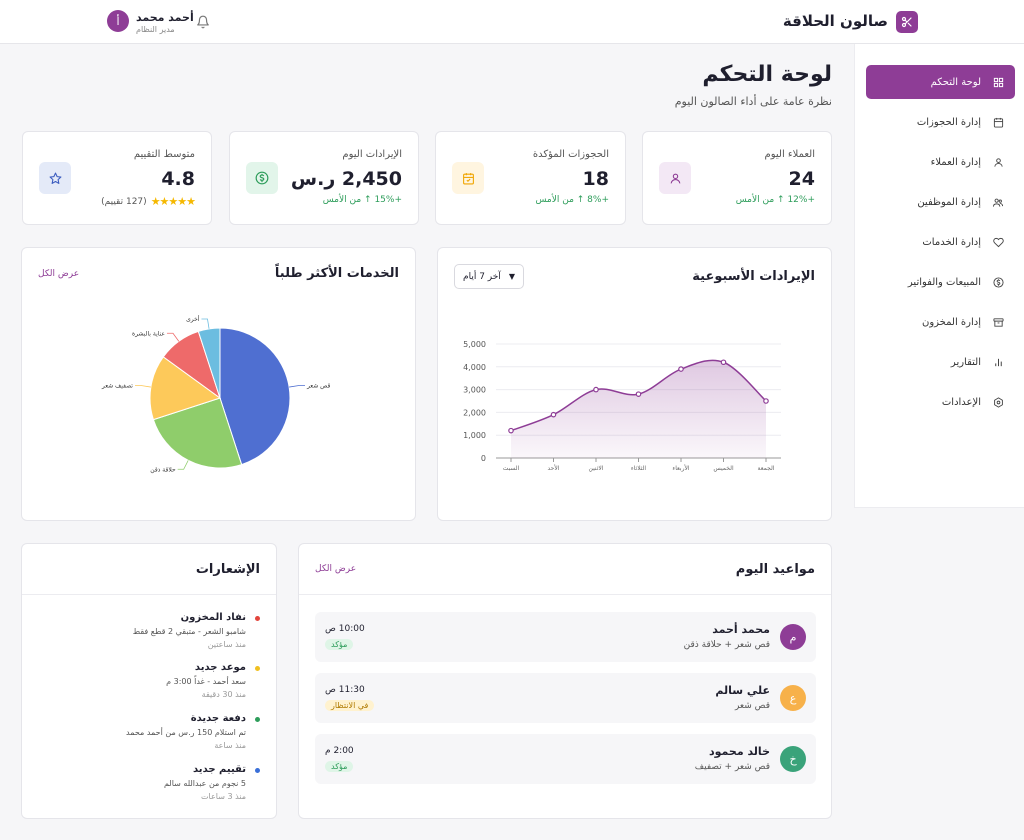  Describe the element at coordinates (753, 101) in the screenshot. I see `page-subtitle: نظرة عامة على أداء الصالون اليوم` at that location.